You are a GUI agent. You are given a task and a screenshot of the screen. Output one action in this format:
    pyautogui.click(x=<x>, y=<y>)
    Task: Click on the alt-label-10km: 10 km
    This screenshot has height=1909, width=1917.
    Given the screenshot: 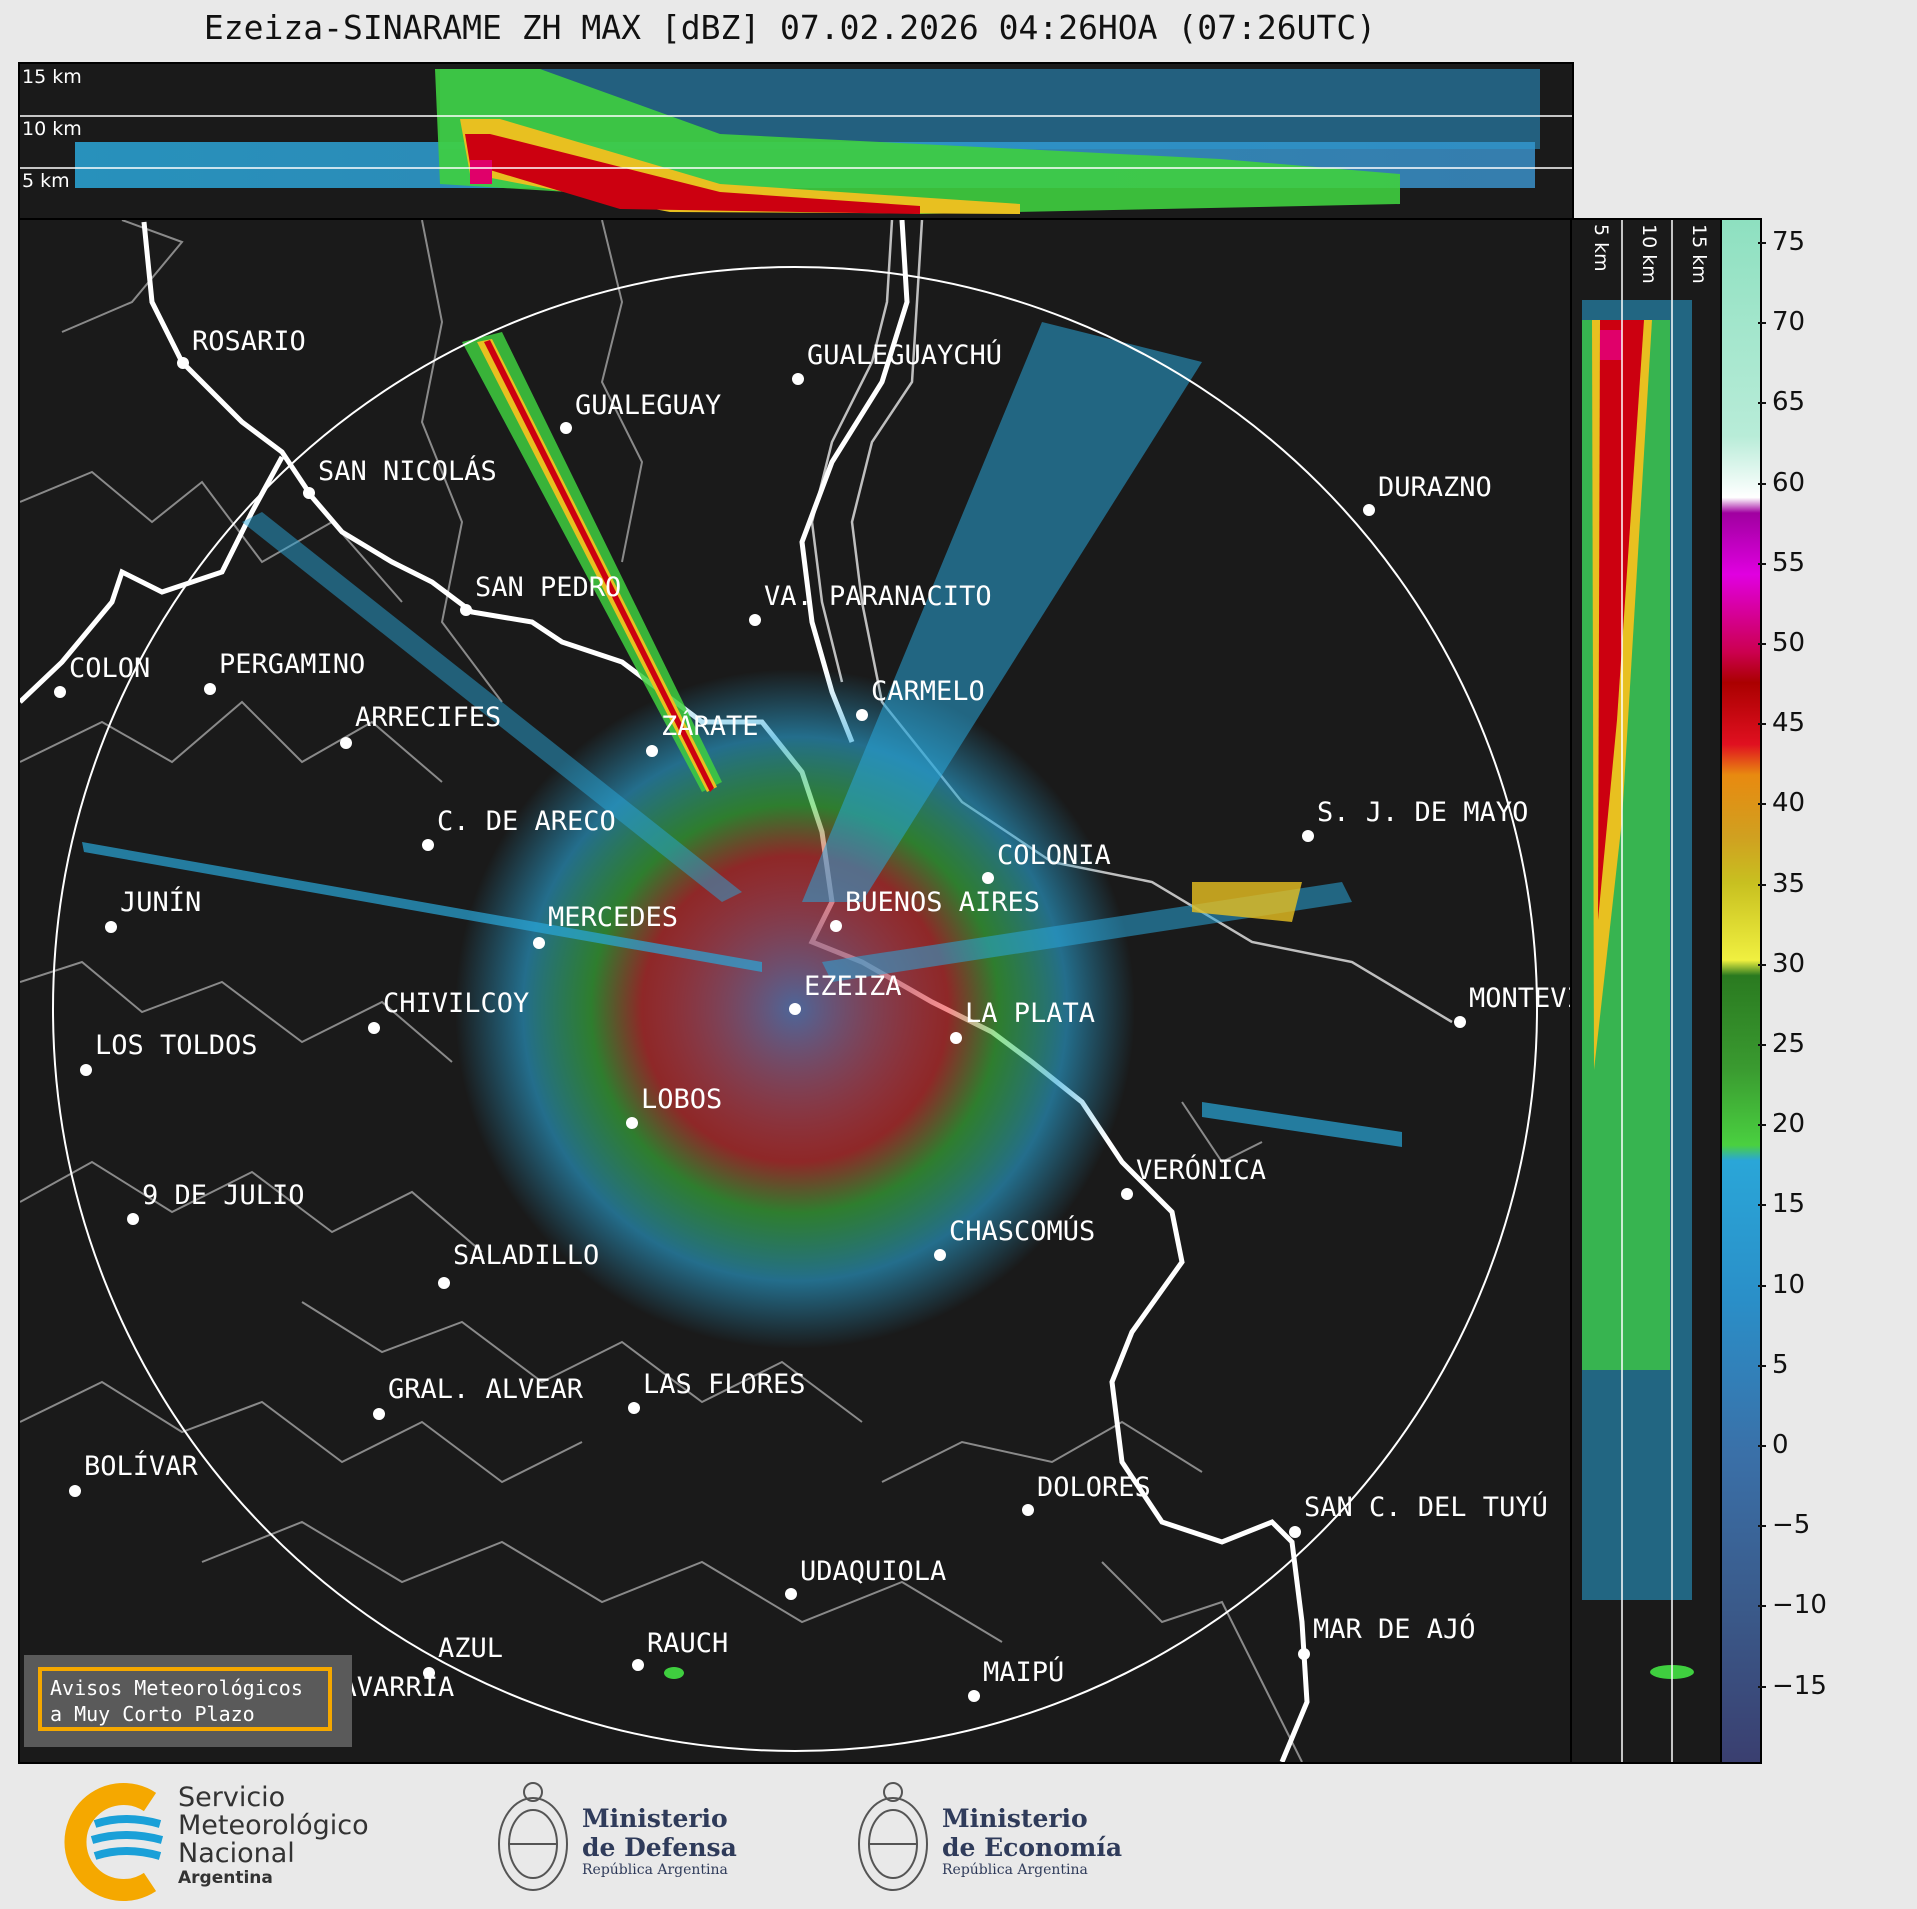 What is the action you would take?
    pyautogui.click(x=52, y=129)
    